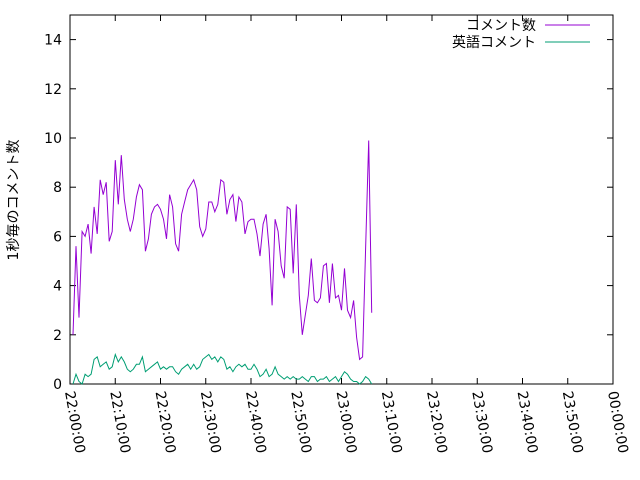 The height and width of the screenshot is (480, 640). Describe the element at coordinates (57, 188) in the screenshot. I see `y-tick-label: 8` at that location.